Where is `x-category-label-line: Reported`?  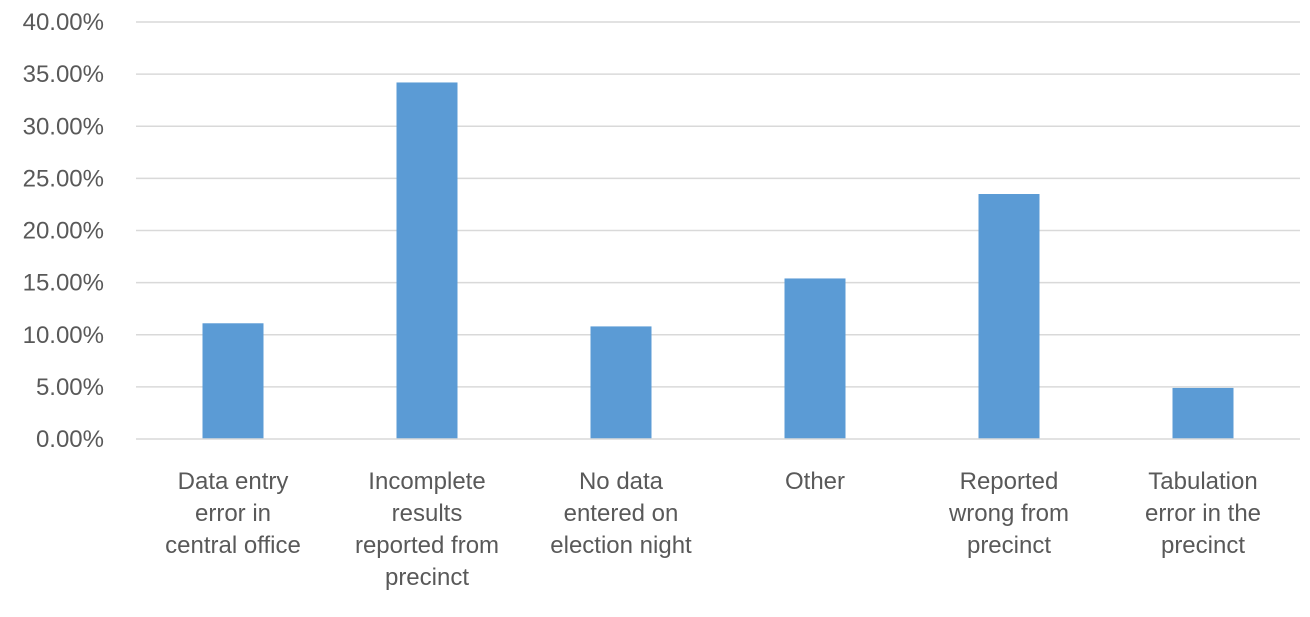
x-category-label-line: Reported is located at coordinates (1009, 481).